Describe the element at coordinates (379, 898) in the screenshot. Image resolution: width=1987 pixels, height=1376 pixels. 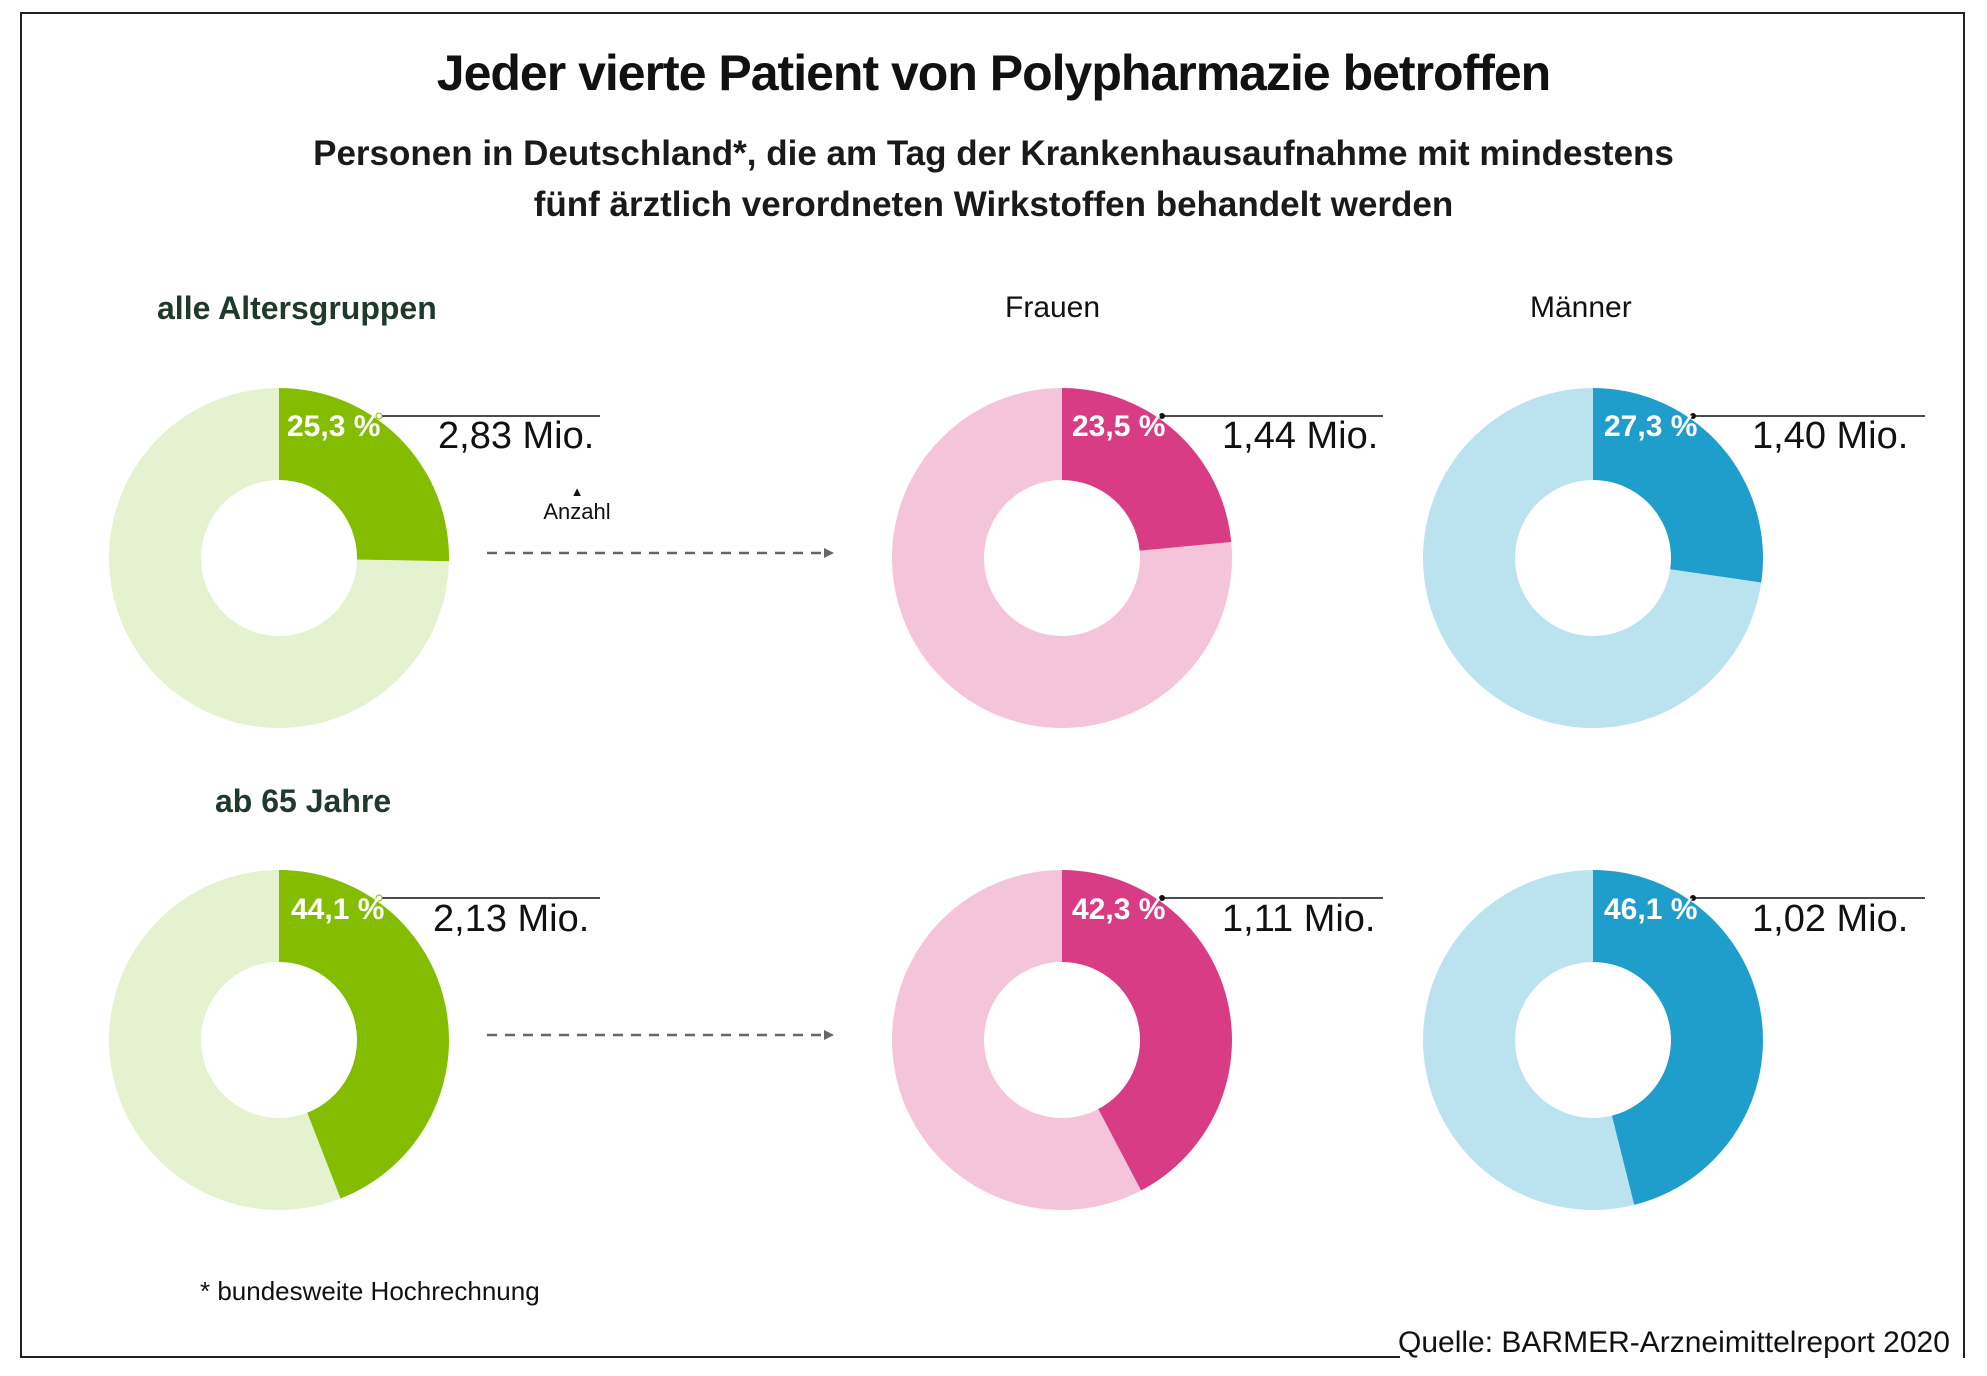
I see `leader-dot-65-gesamt` at that location.